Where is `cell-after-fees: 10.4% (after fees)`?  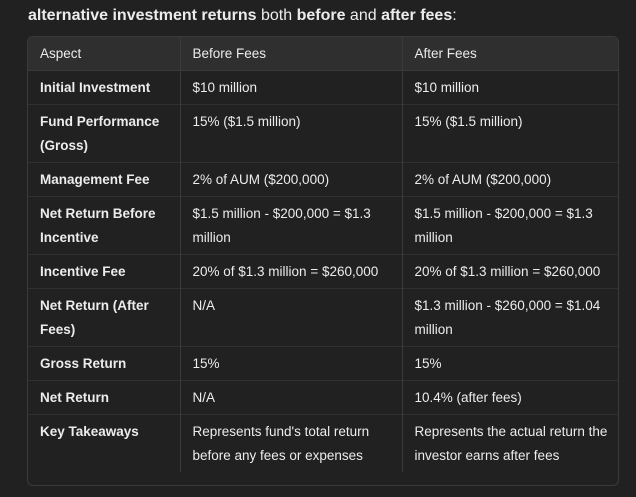
cell-after-fees: 10.4% (after fees) is located at coordinates (509, 397).